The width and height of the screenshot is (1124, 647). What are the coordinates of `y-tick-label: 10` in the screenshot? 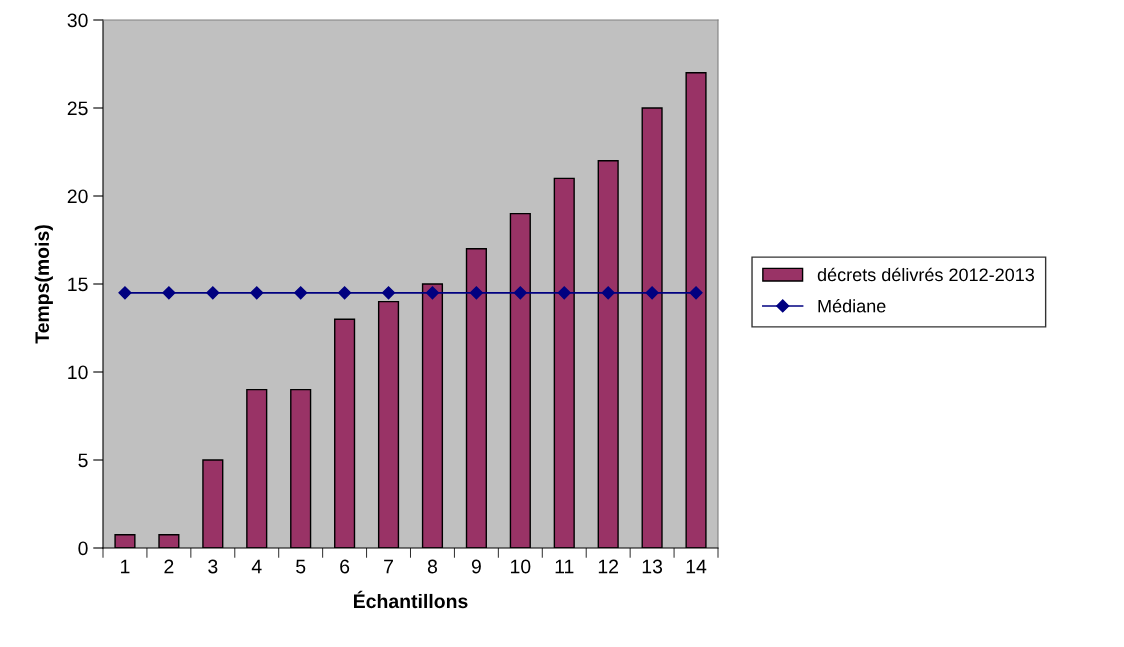 It's located at (78, 372).